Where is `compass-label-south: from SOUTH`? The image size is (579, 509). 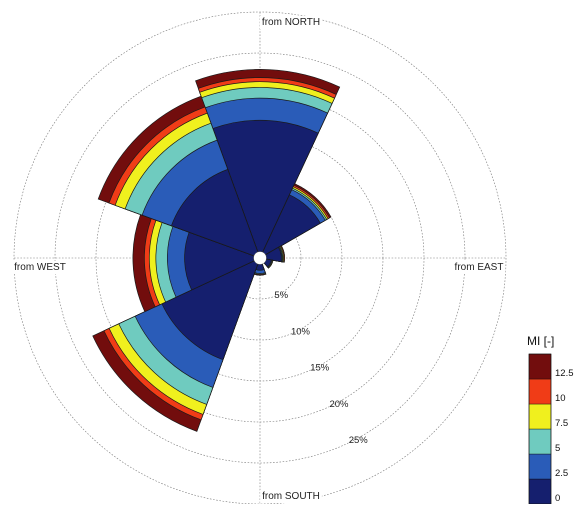 compass-label-south: from SOUTH is located at coordinates (291, 496).